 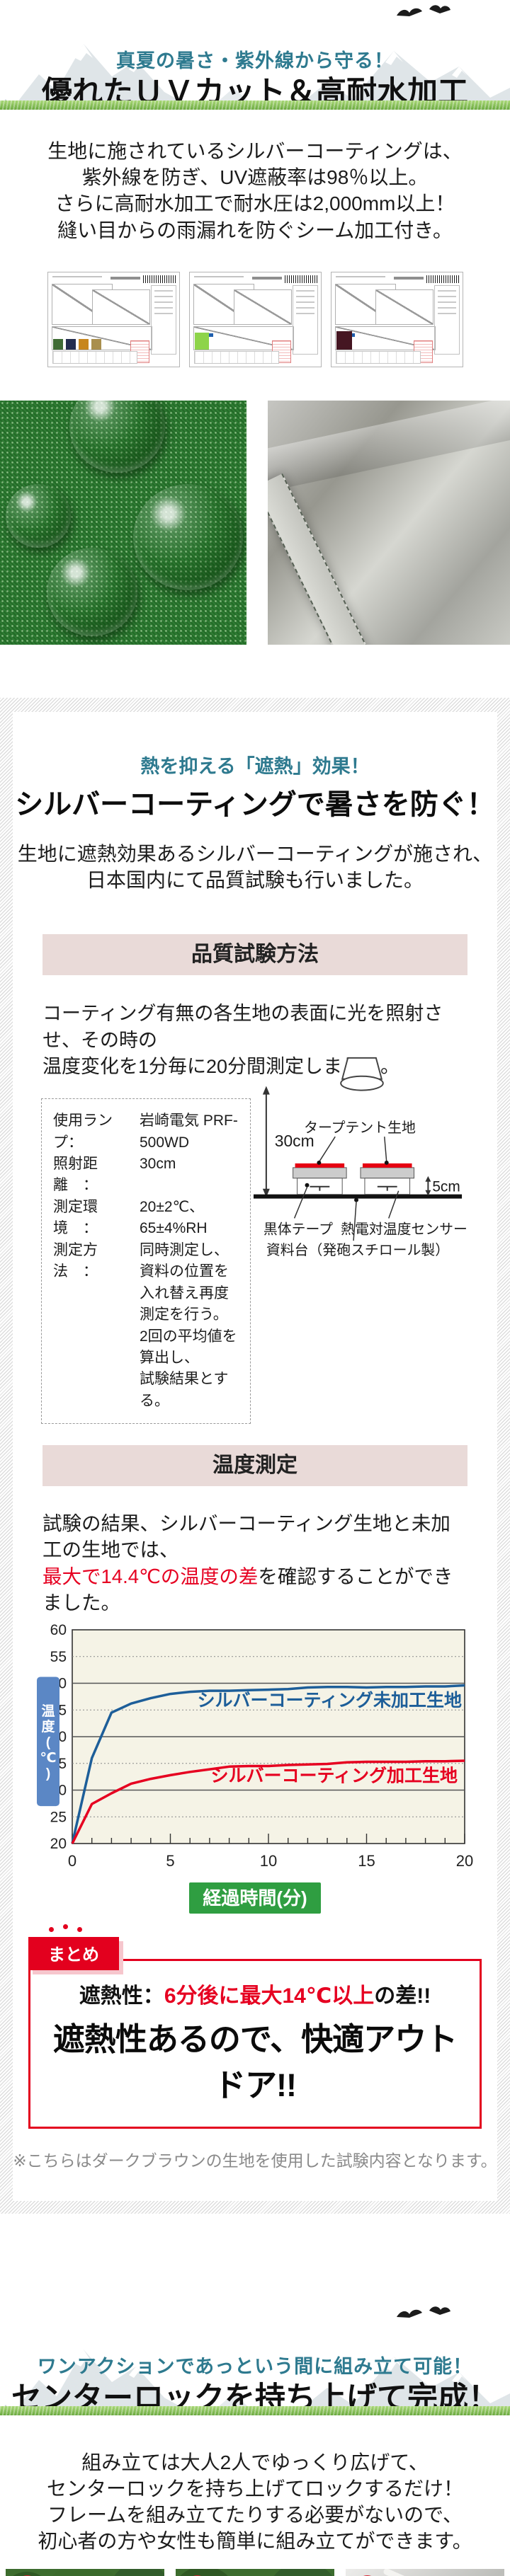 I want to click on svg-text: 5, so click(x=170, y=1861).